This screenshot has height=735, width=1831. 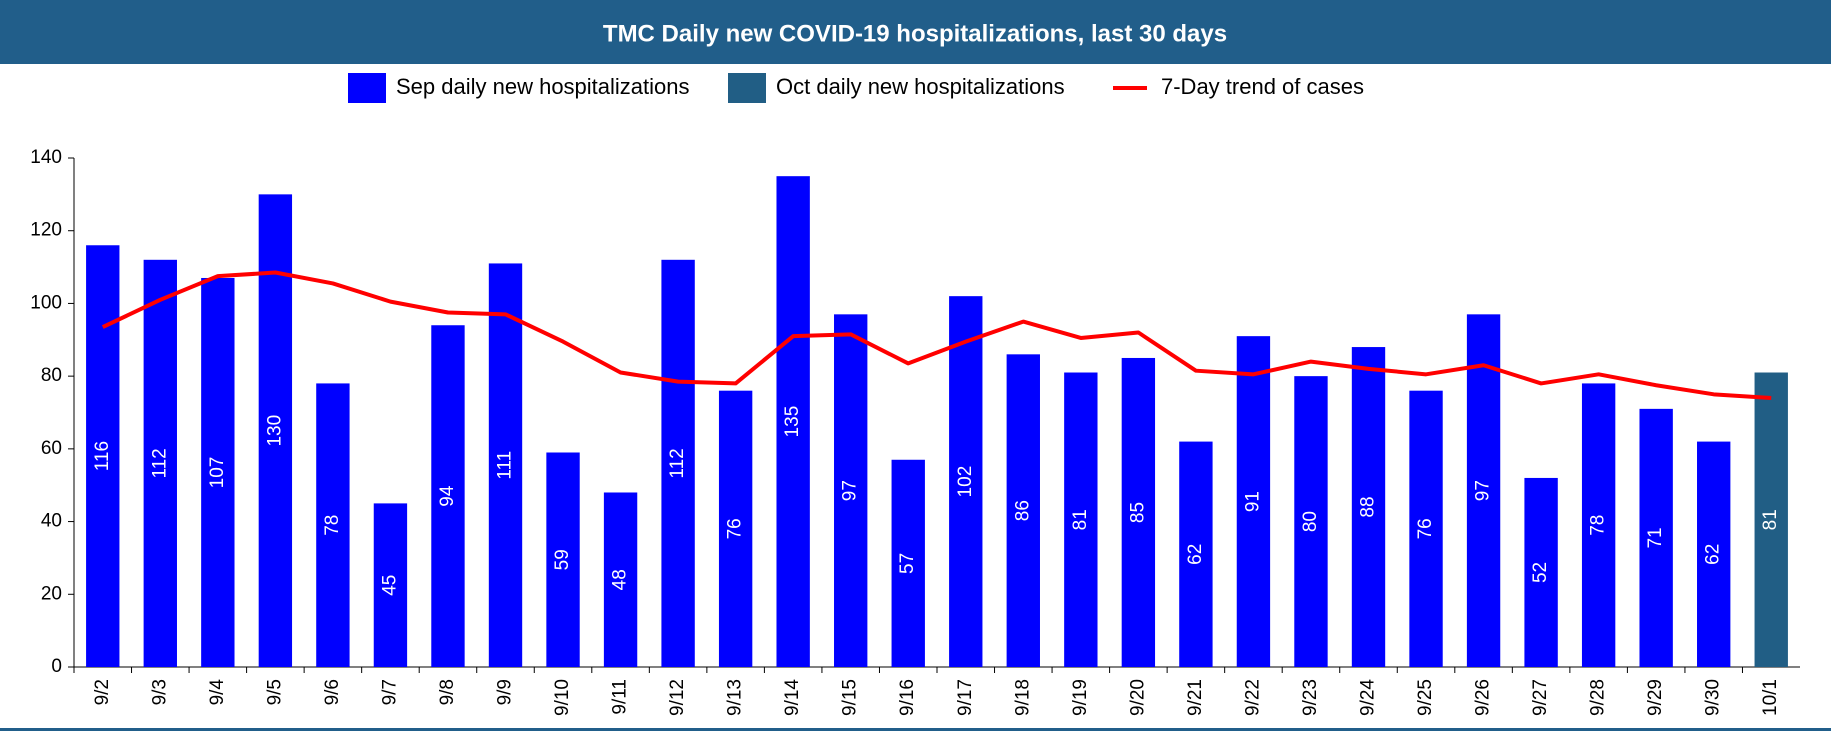 I want to click on data-label: 91, so click(x=1252, y=501).